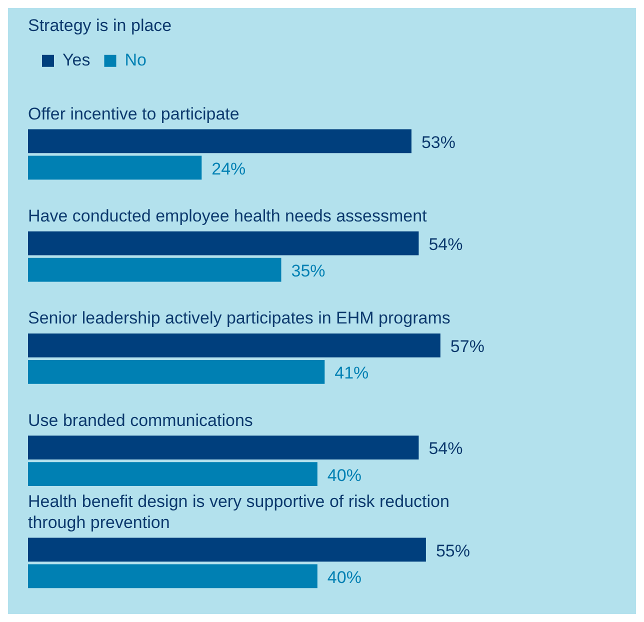  I want to click on y-tick-label: Use branded communications, so click(140, 420).